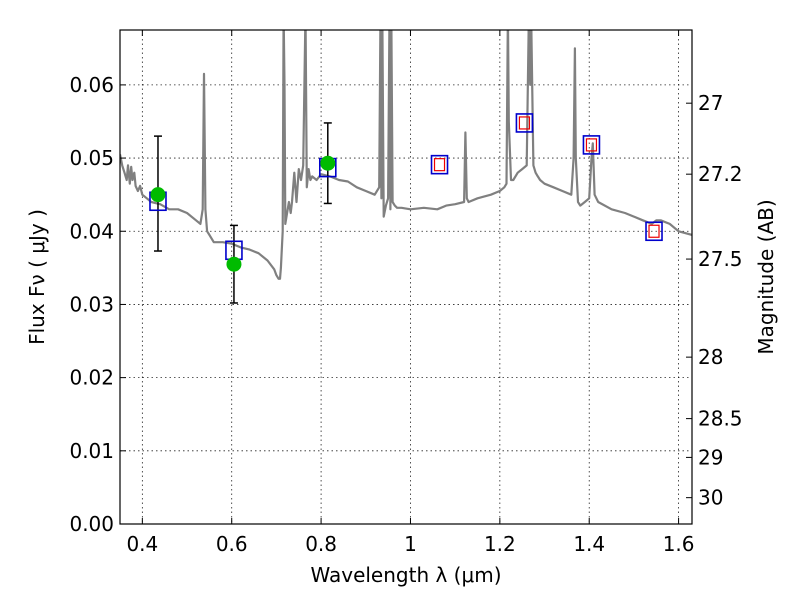 Image resolution: width=800 pixels, height=600 pixels. I want to click on x-axis-label: Wavelength λ (μm), so click(405, 575).